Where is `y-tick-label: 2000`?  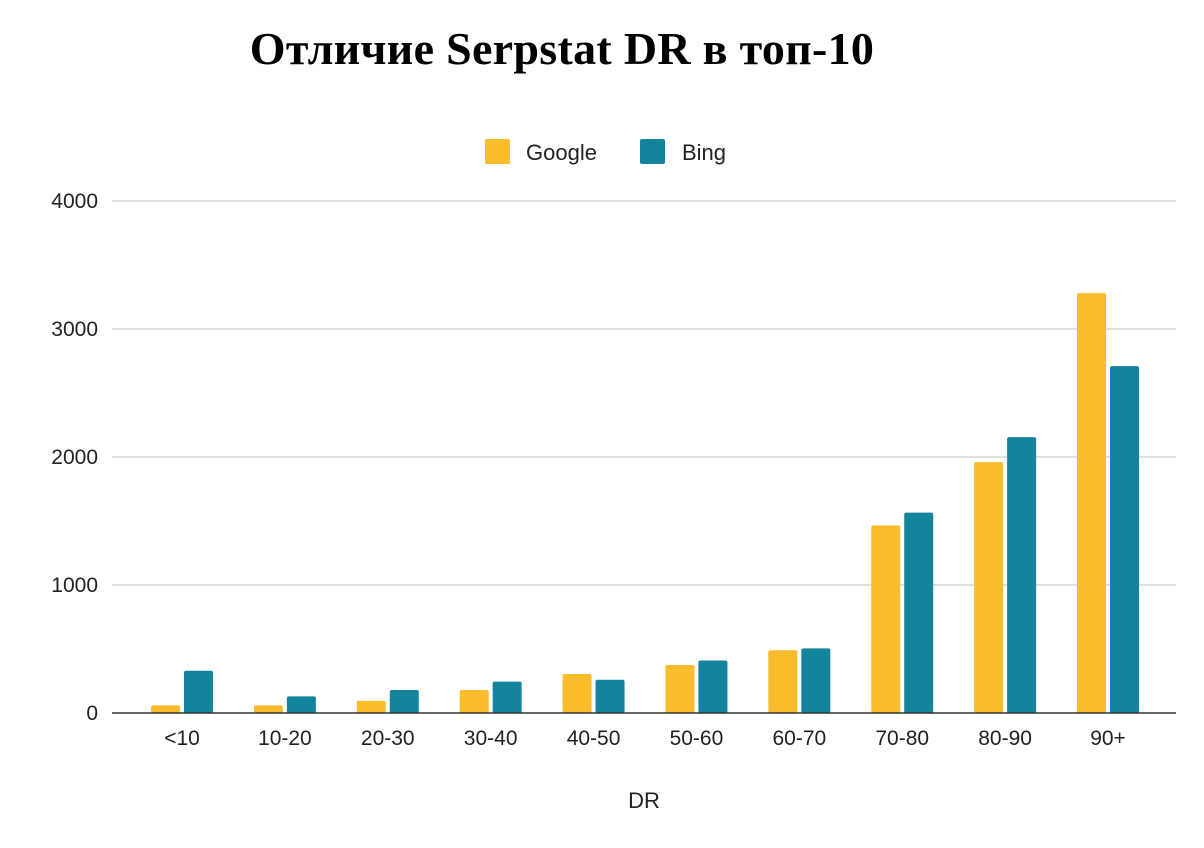
y-tick-label: 2000 is located at coordinates (74, 457).